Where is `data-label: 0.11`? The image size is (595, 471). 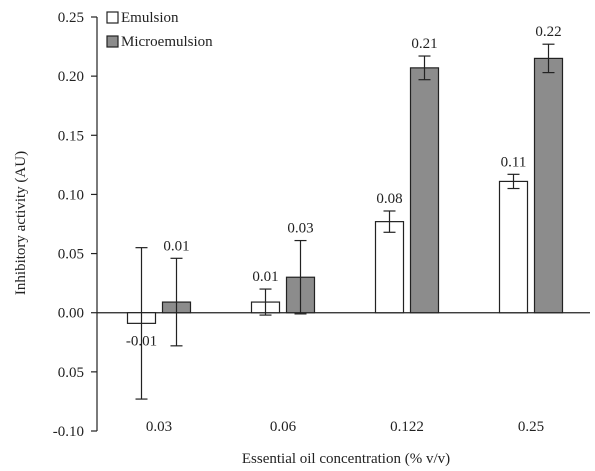
data-label: 0.11 is located at coordinates (514, 162).